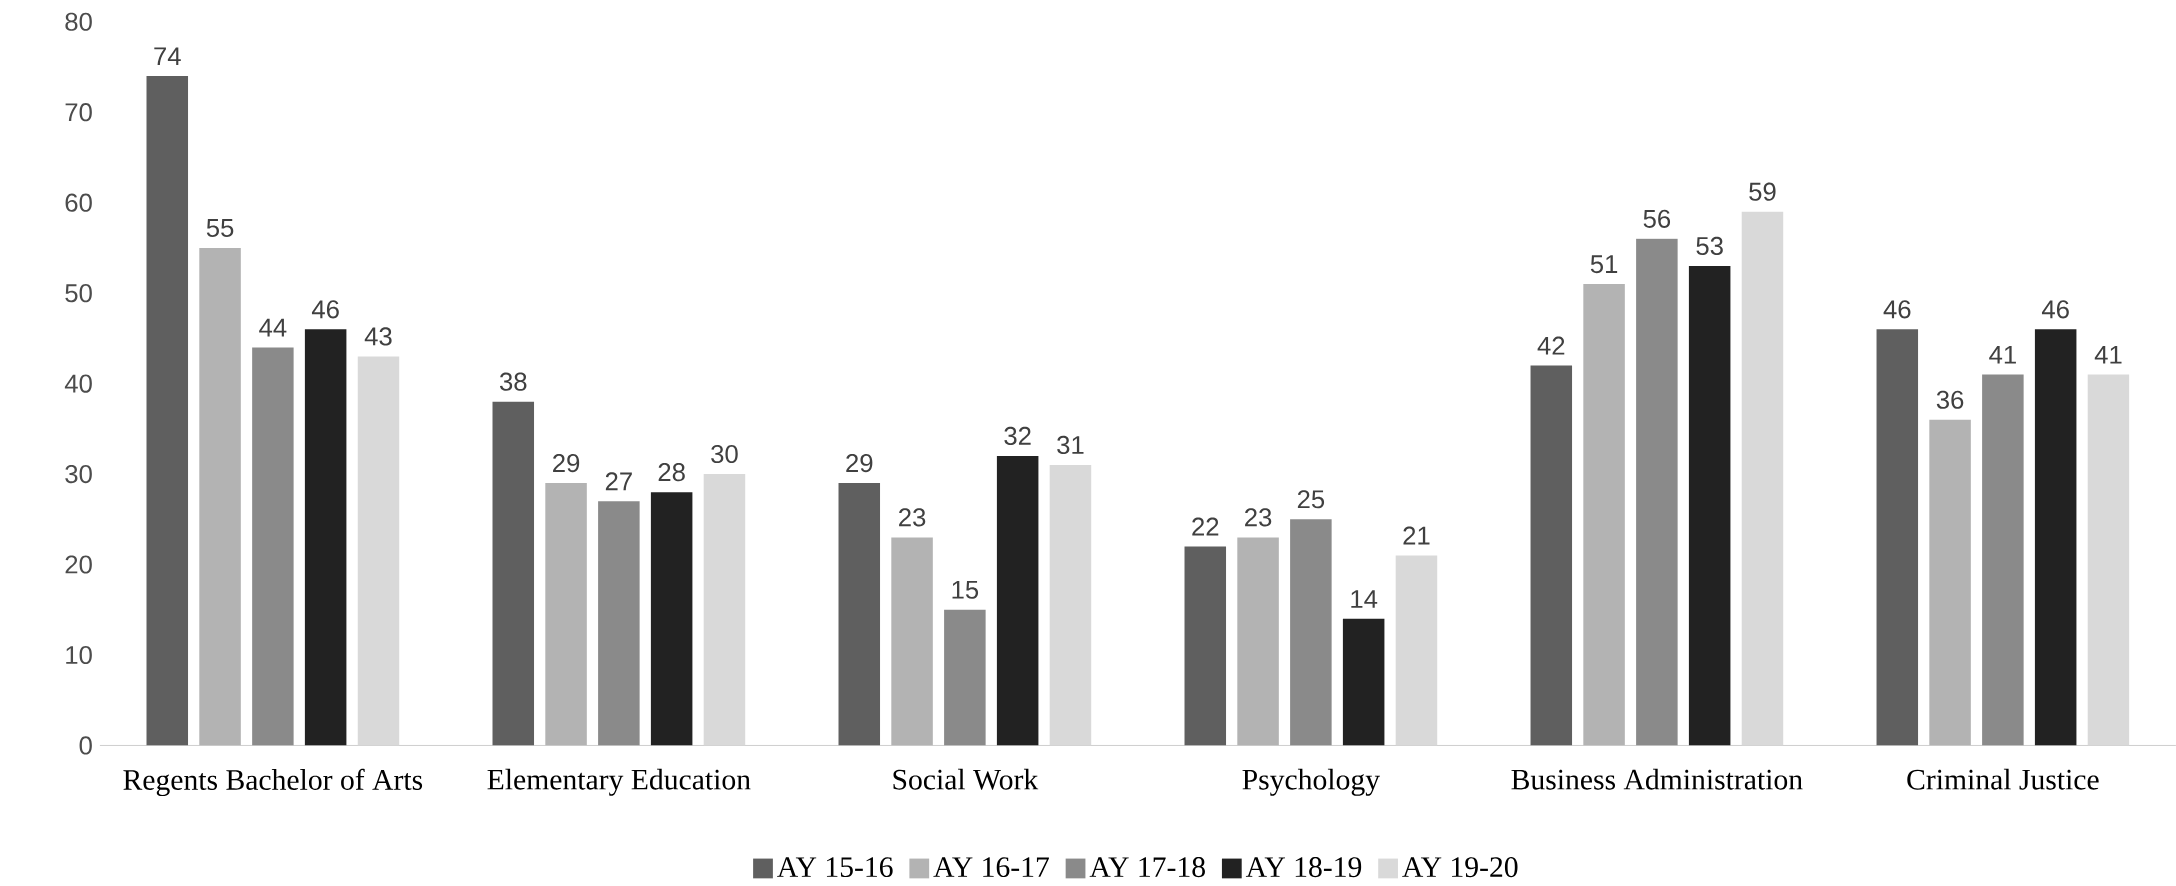 The image size is (2176, 886). Describe the element at coordinates (78, 21) in the screenshot. I see `y-tick-label: 80` at that location.